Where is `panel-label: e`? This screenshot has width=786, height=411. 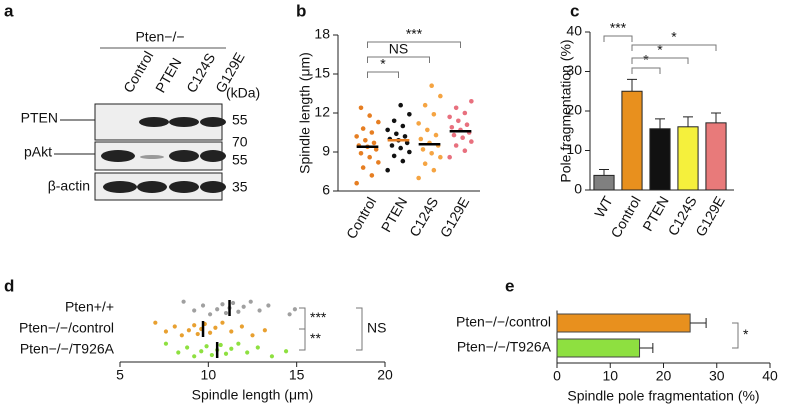 panel-label: e is located at coordinates (509, 285).